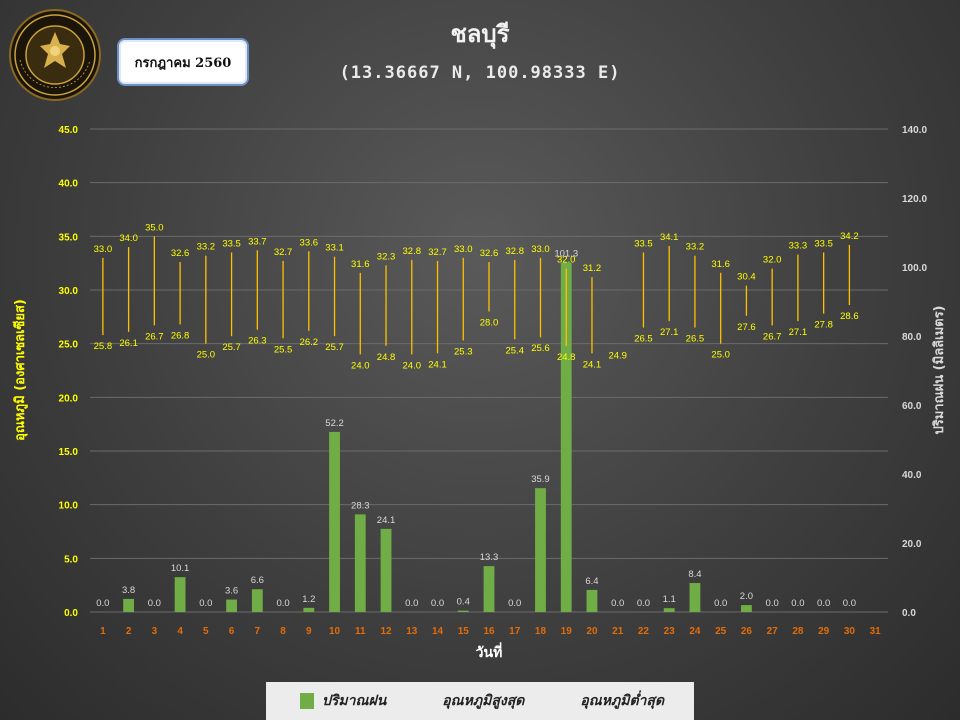  I want to click on period-badge: กรกฎาคม 2560, so click(183, 62).